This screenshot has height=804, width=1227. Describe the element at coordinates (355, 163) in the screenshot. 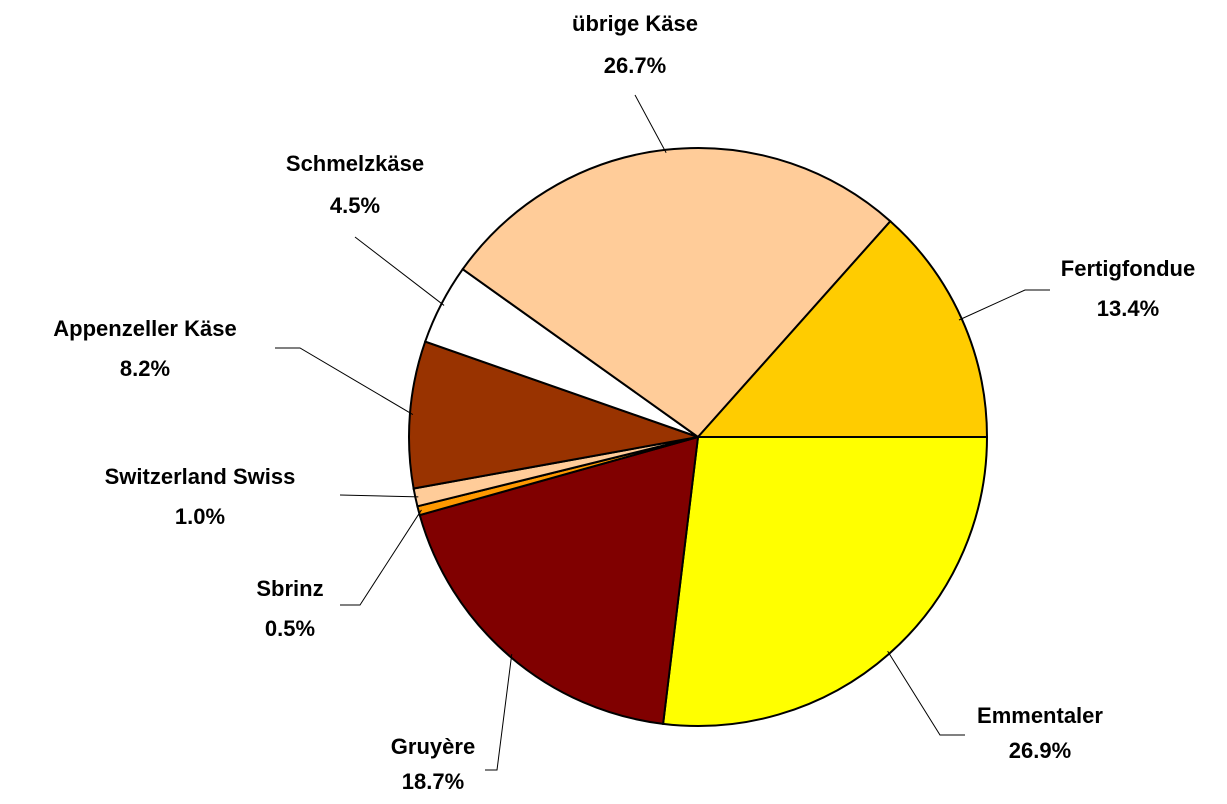

I see `slice-label: Schmelzkäse` at that location.